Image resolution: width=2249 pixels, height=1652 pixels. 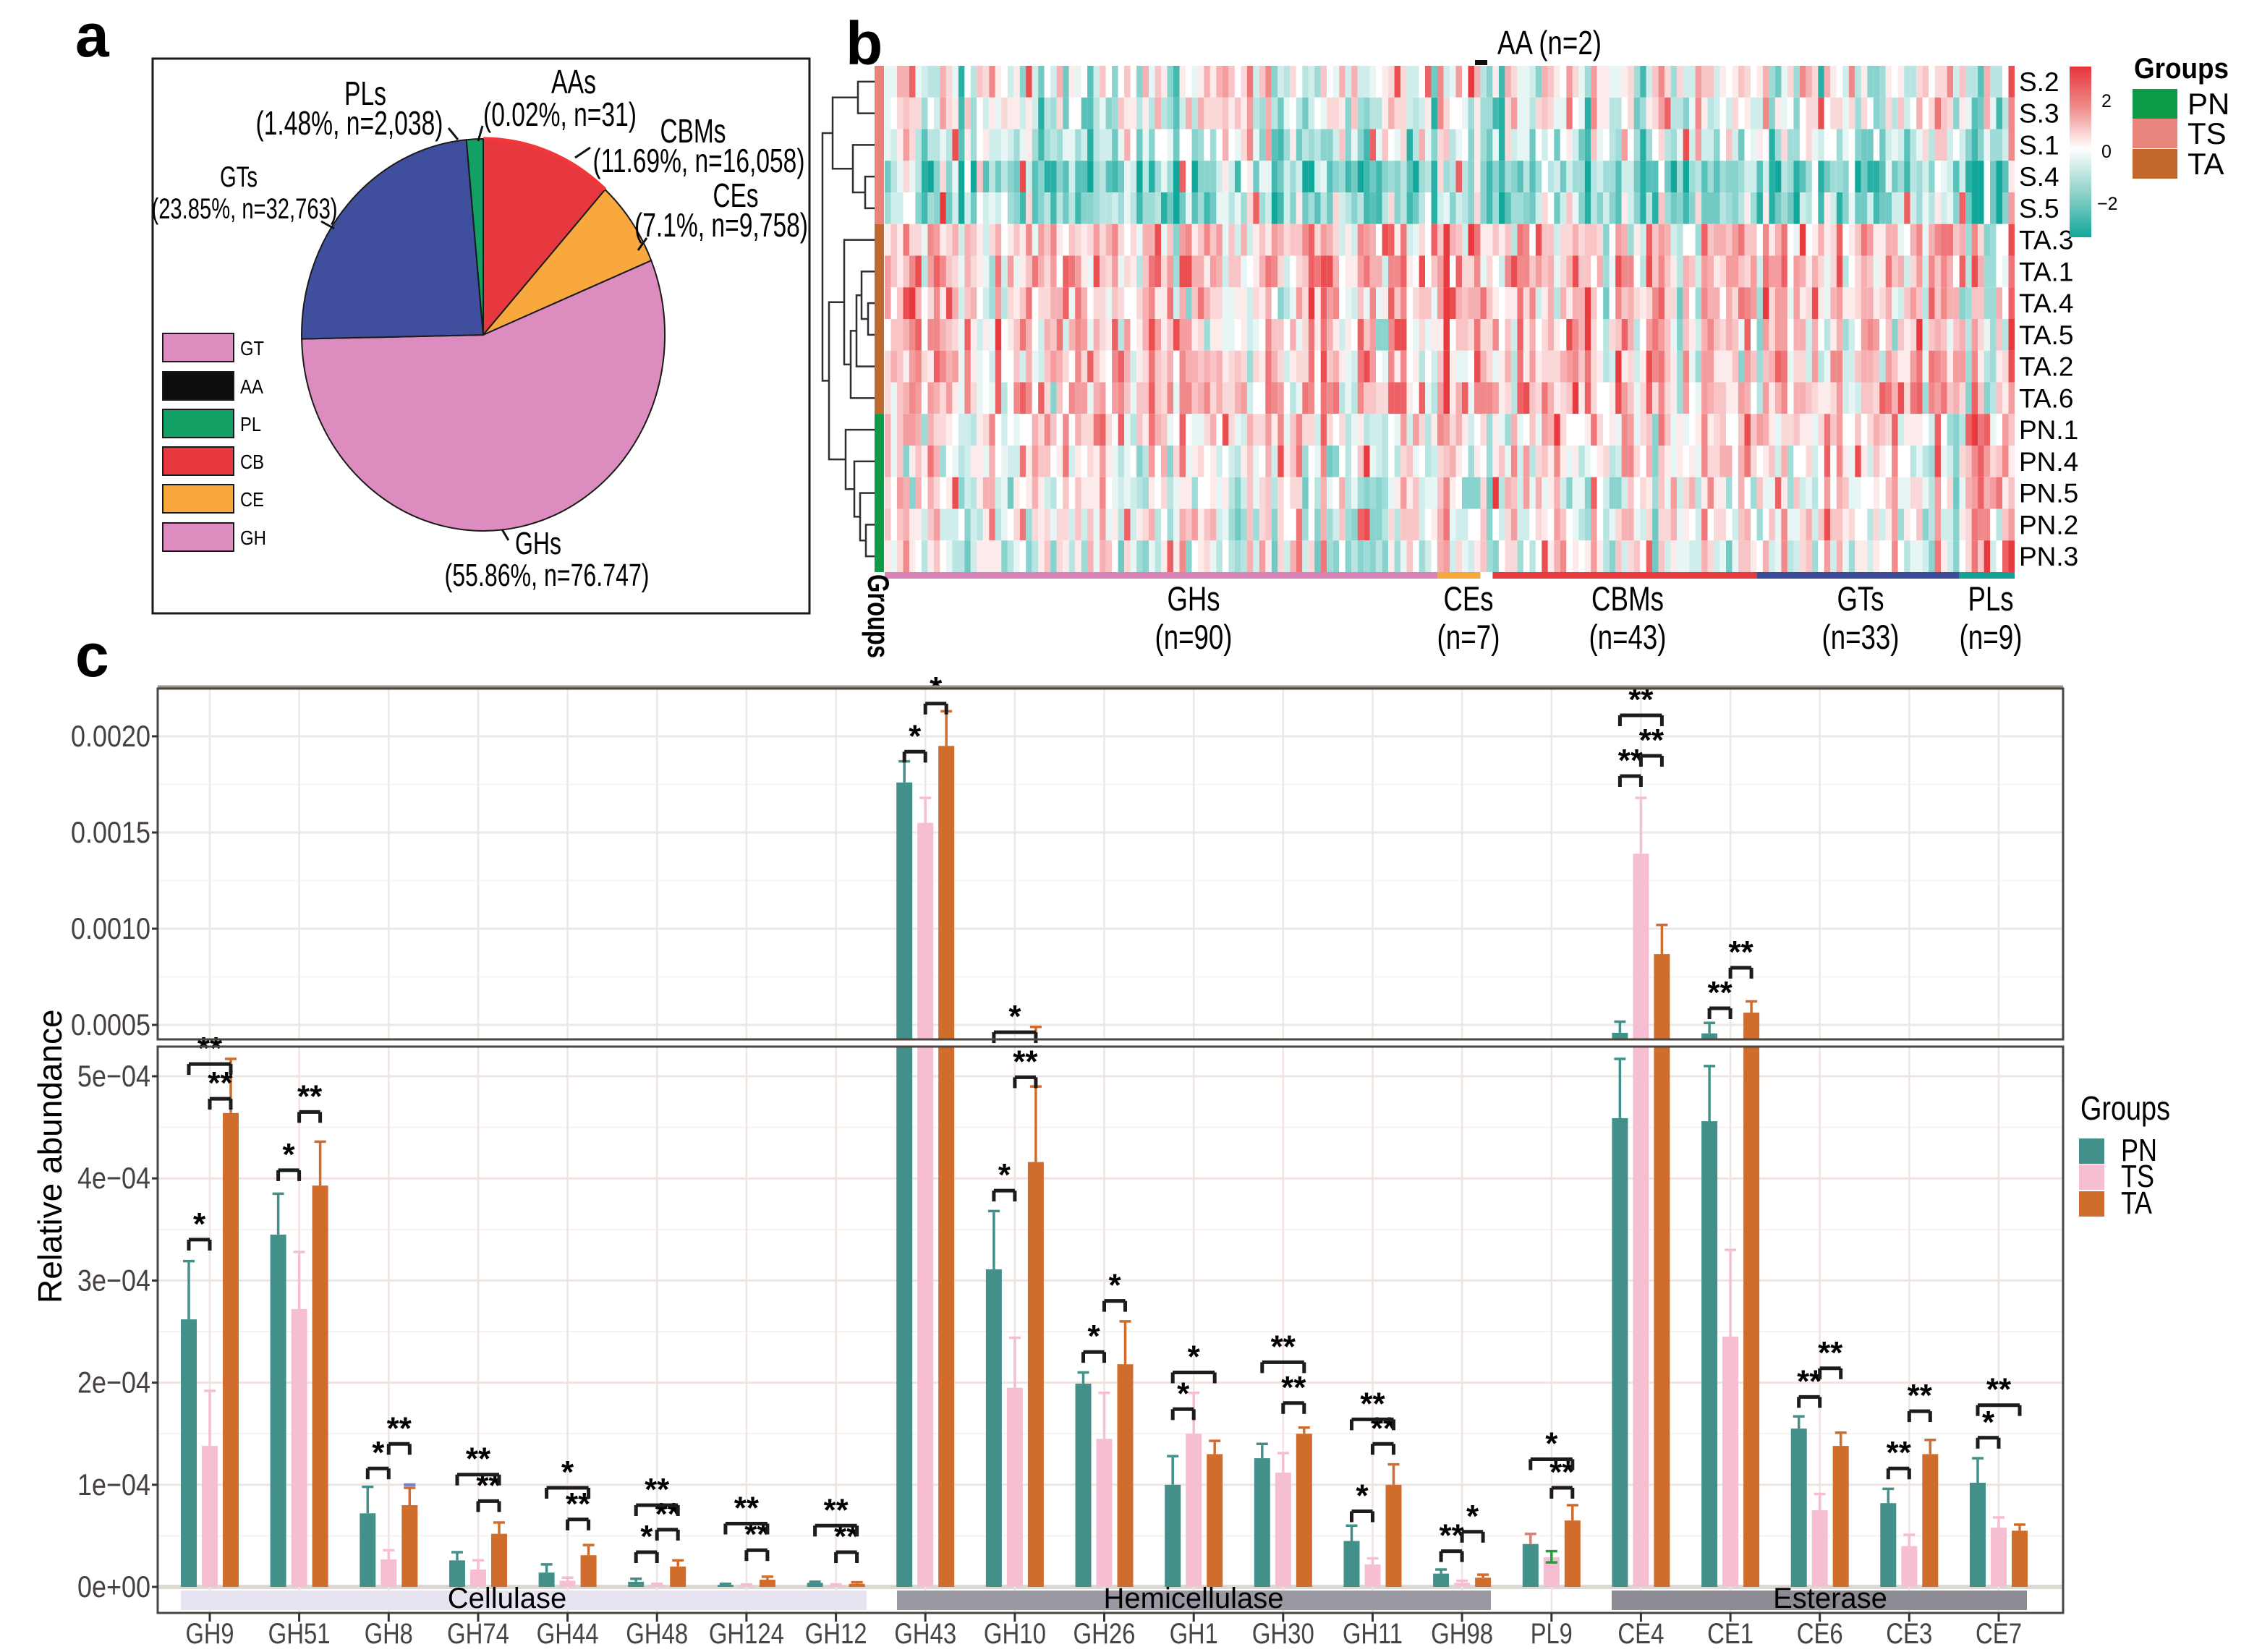 What do you see at coordinates (507, 1598) in the screenshot?
I see `svg-text: Cellulase` at bounding box center [507, 1598].